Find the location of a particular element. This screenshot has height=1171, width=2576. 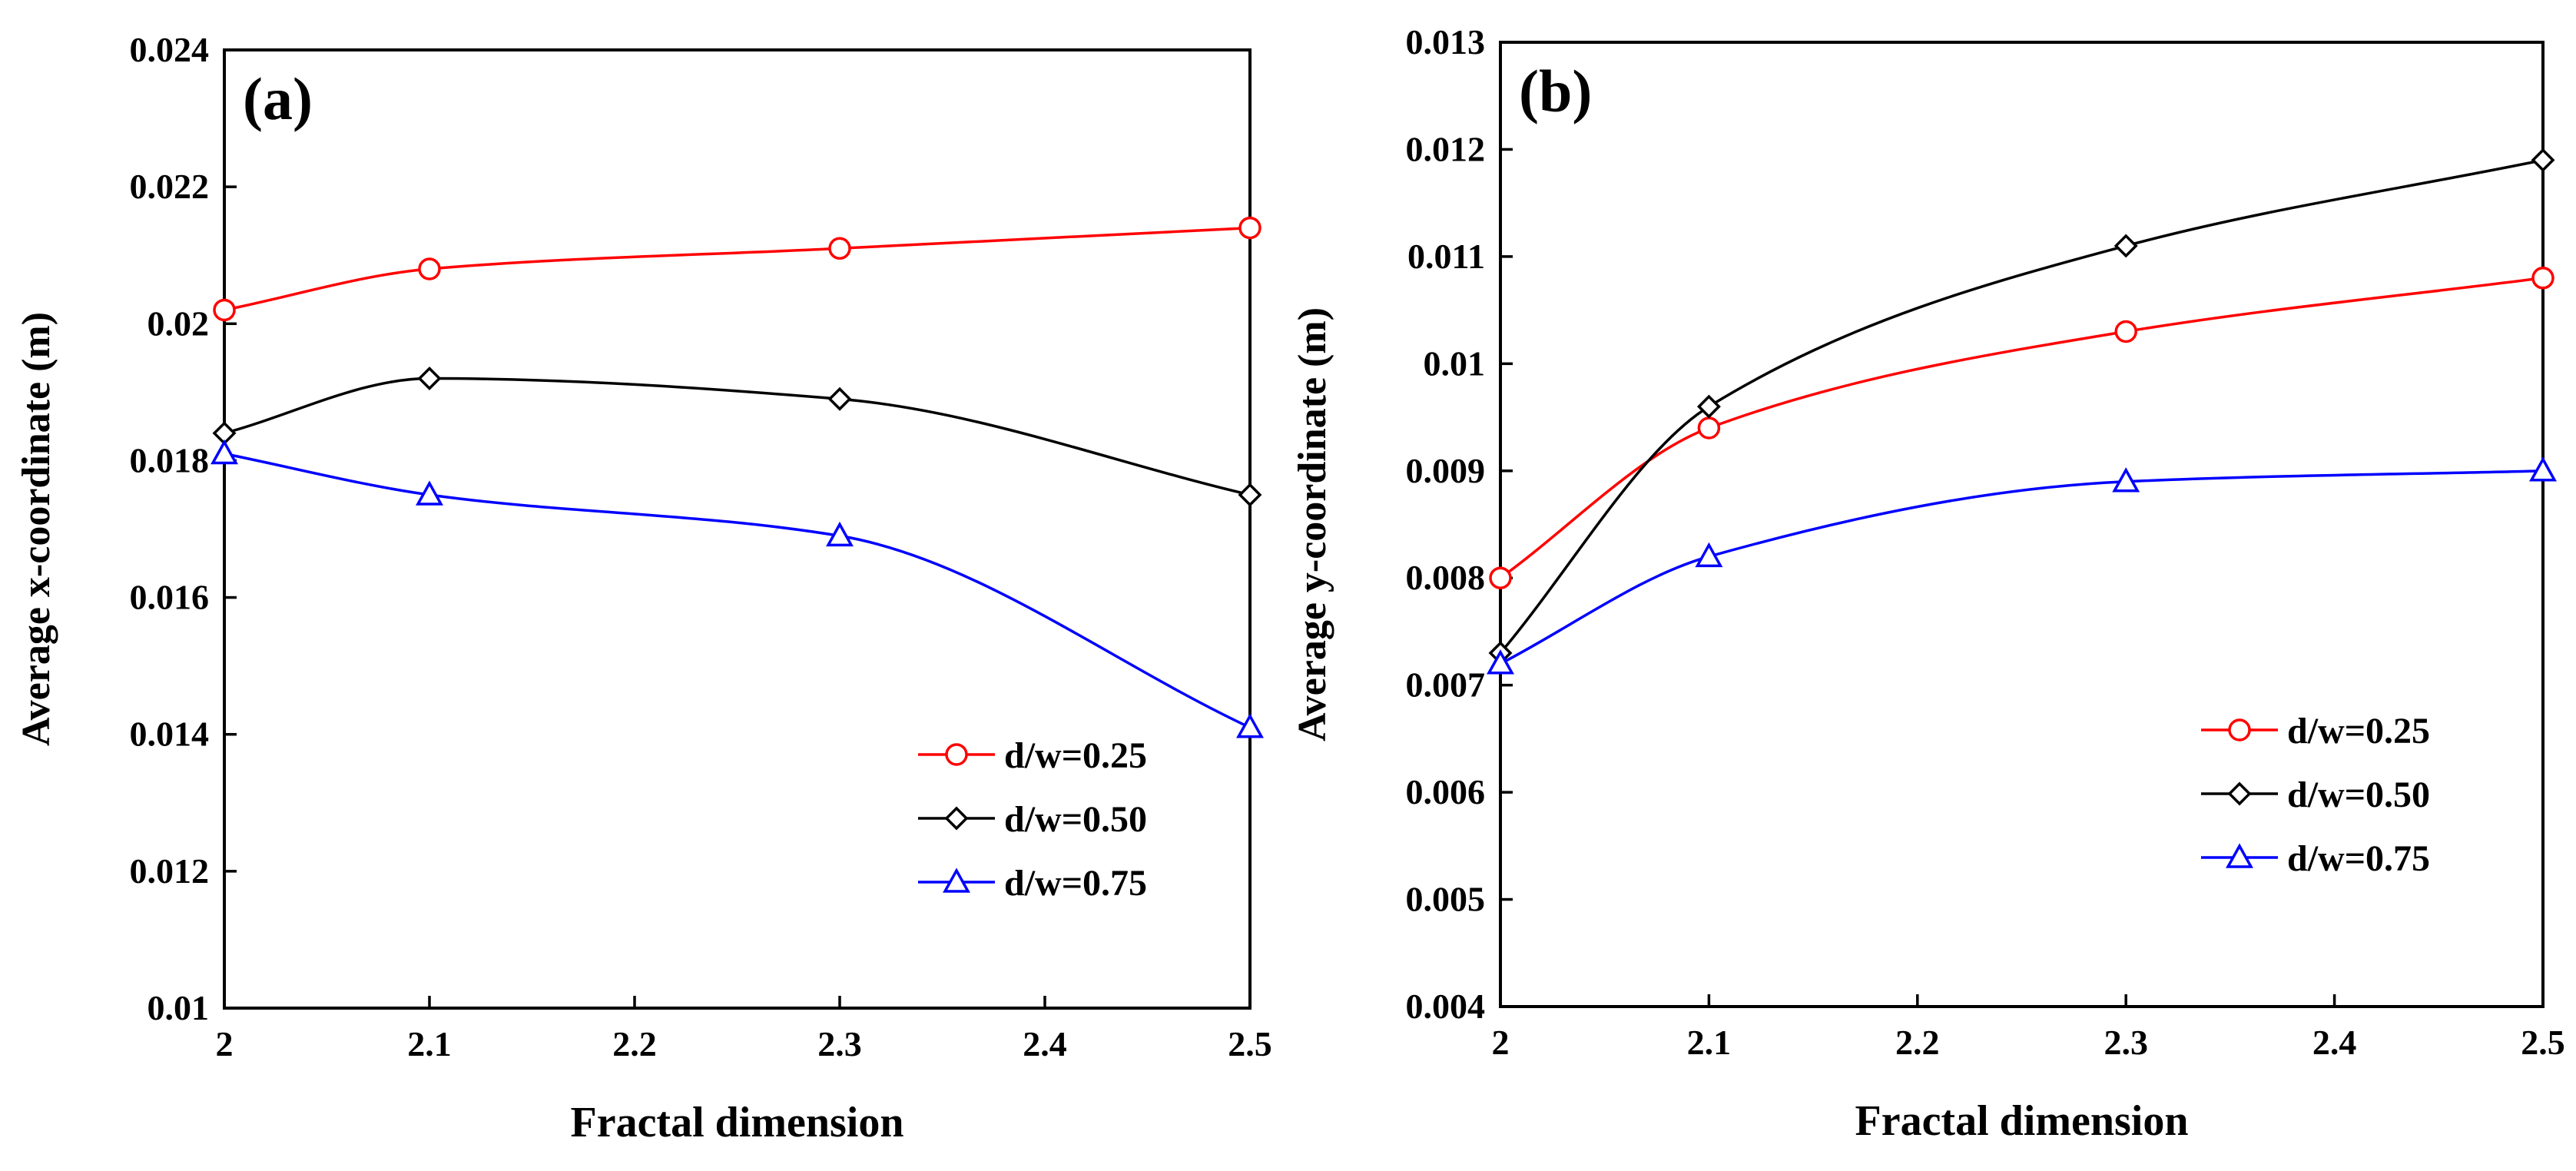

y-tick-label: 0.02 is located at coordinates (179, 323).